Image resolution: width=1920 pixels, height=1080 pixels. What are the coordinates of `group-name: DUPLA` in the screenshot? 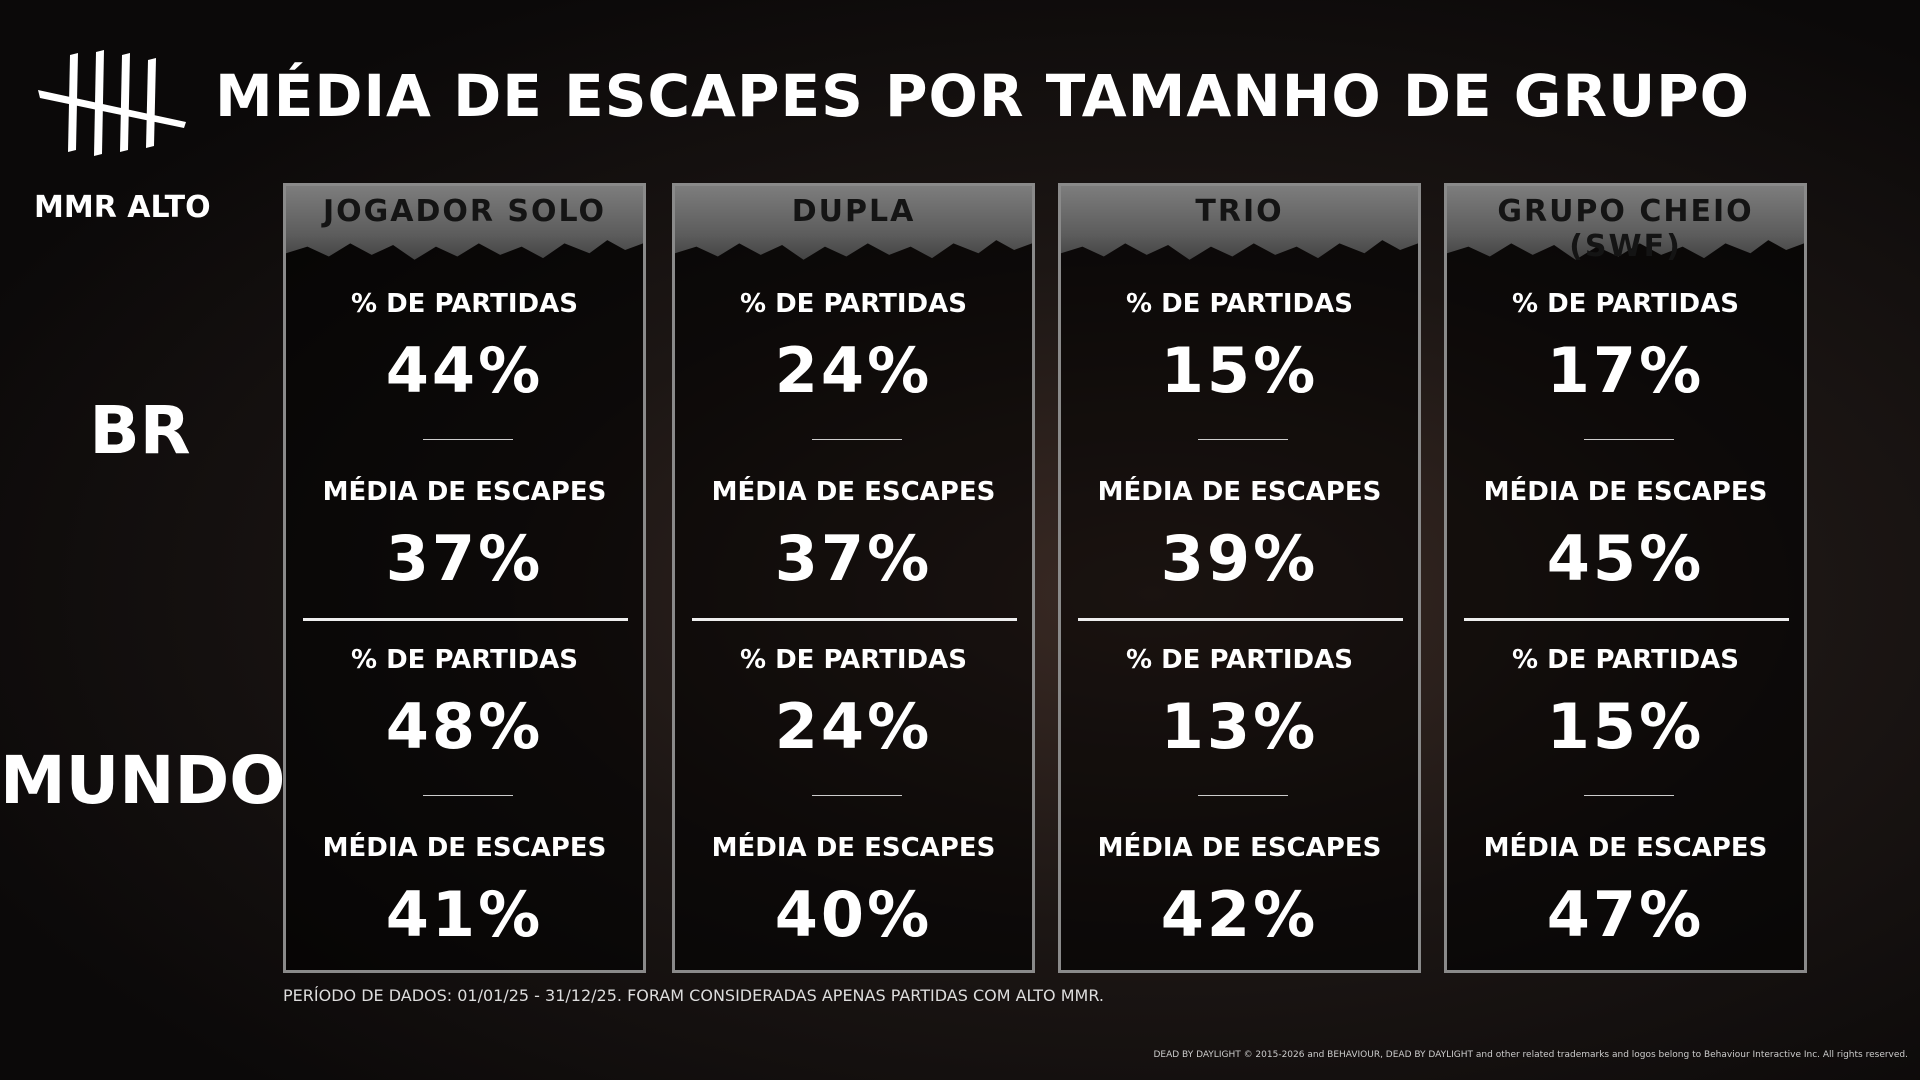 It's located at (853, 211).